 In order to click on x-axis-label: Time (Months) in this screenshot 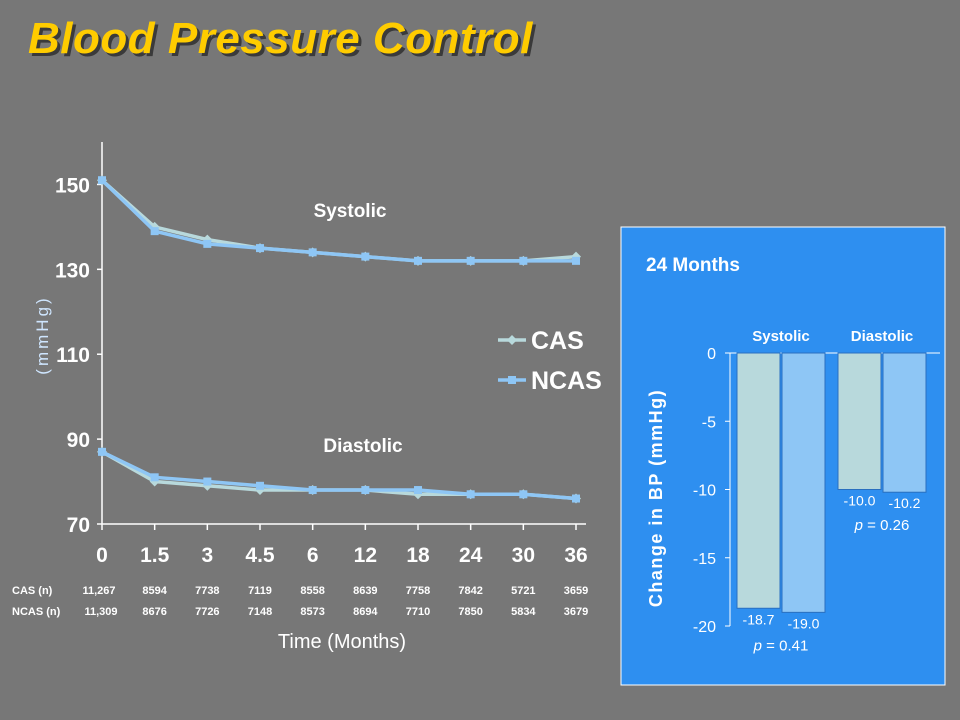, I will do `click(342, 642)`.